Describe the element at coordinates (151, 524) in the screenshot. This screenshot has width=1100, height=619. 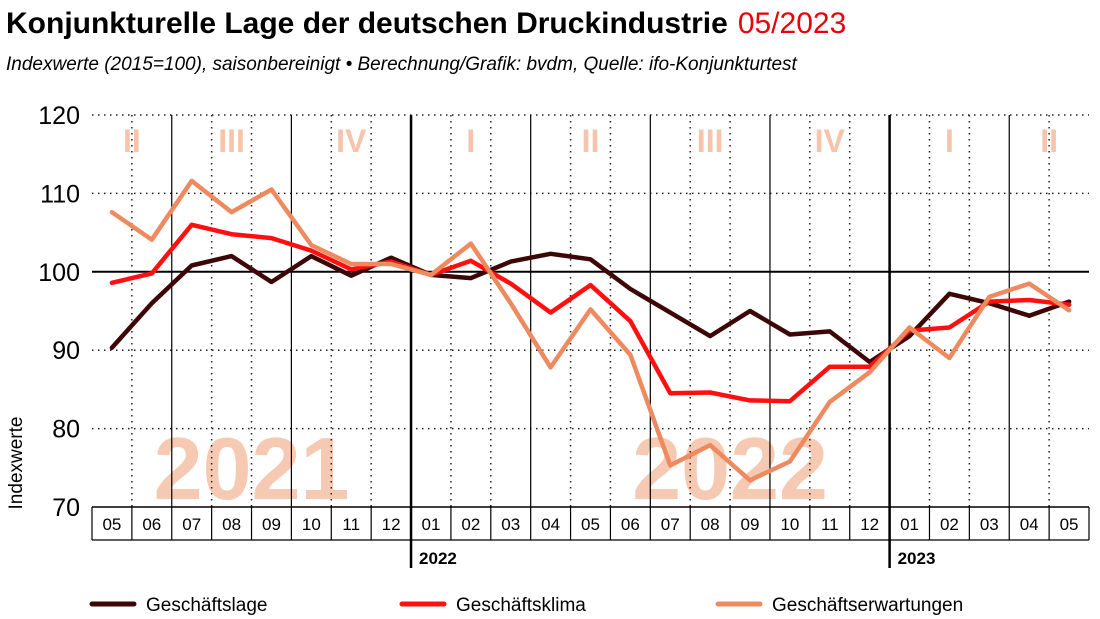
I see `x-tick-label-1: 06` at that location.